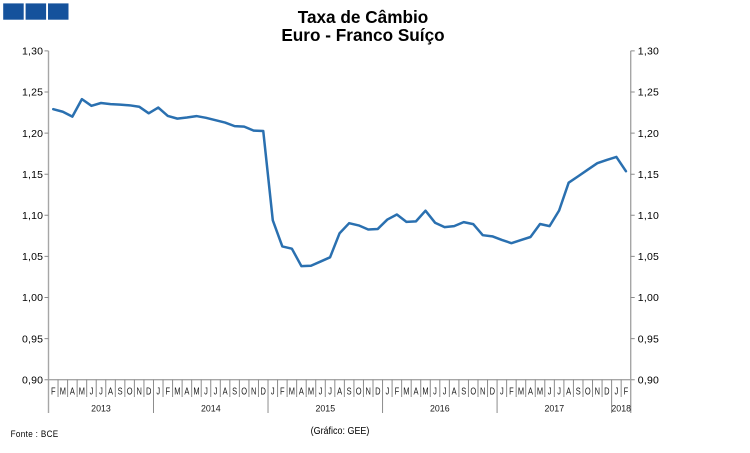  I want to click on svg-text: Euro - Franco Suíço, so click(362, 35).